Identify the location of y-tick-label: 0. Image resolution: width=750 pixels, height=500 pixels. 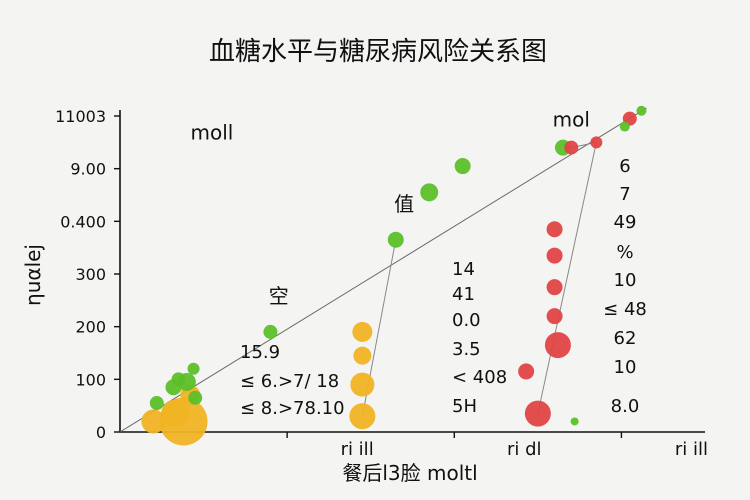
(101, 432).